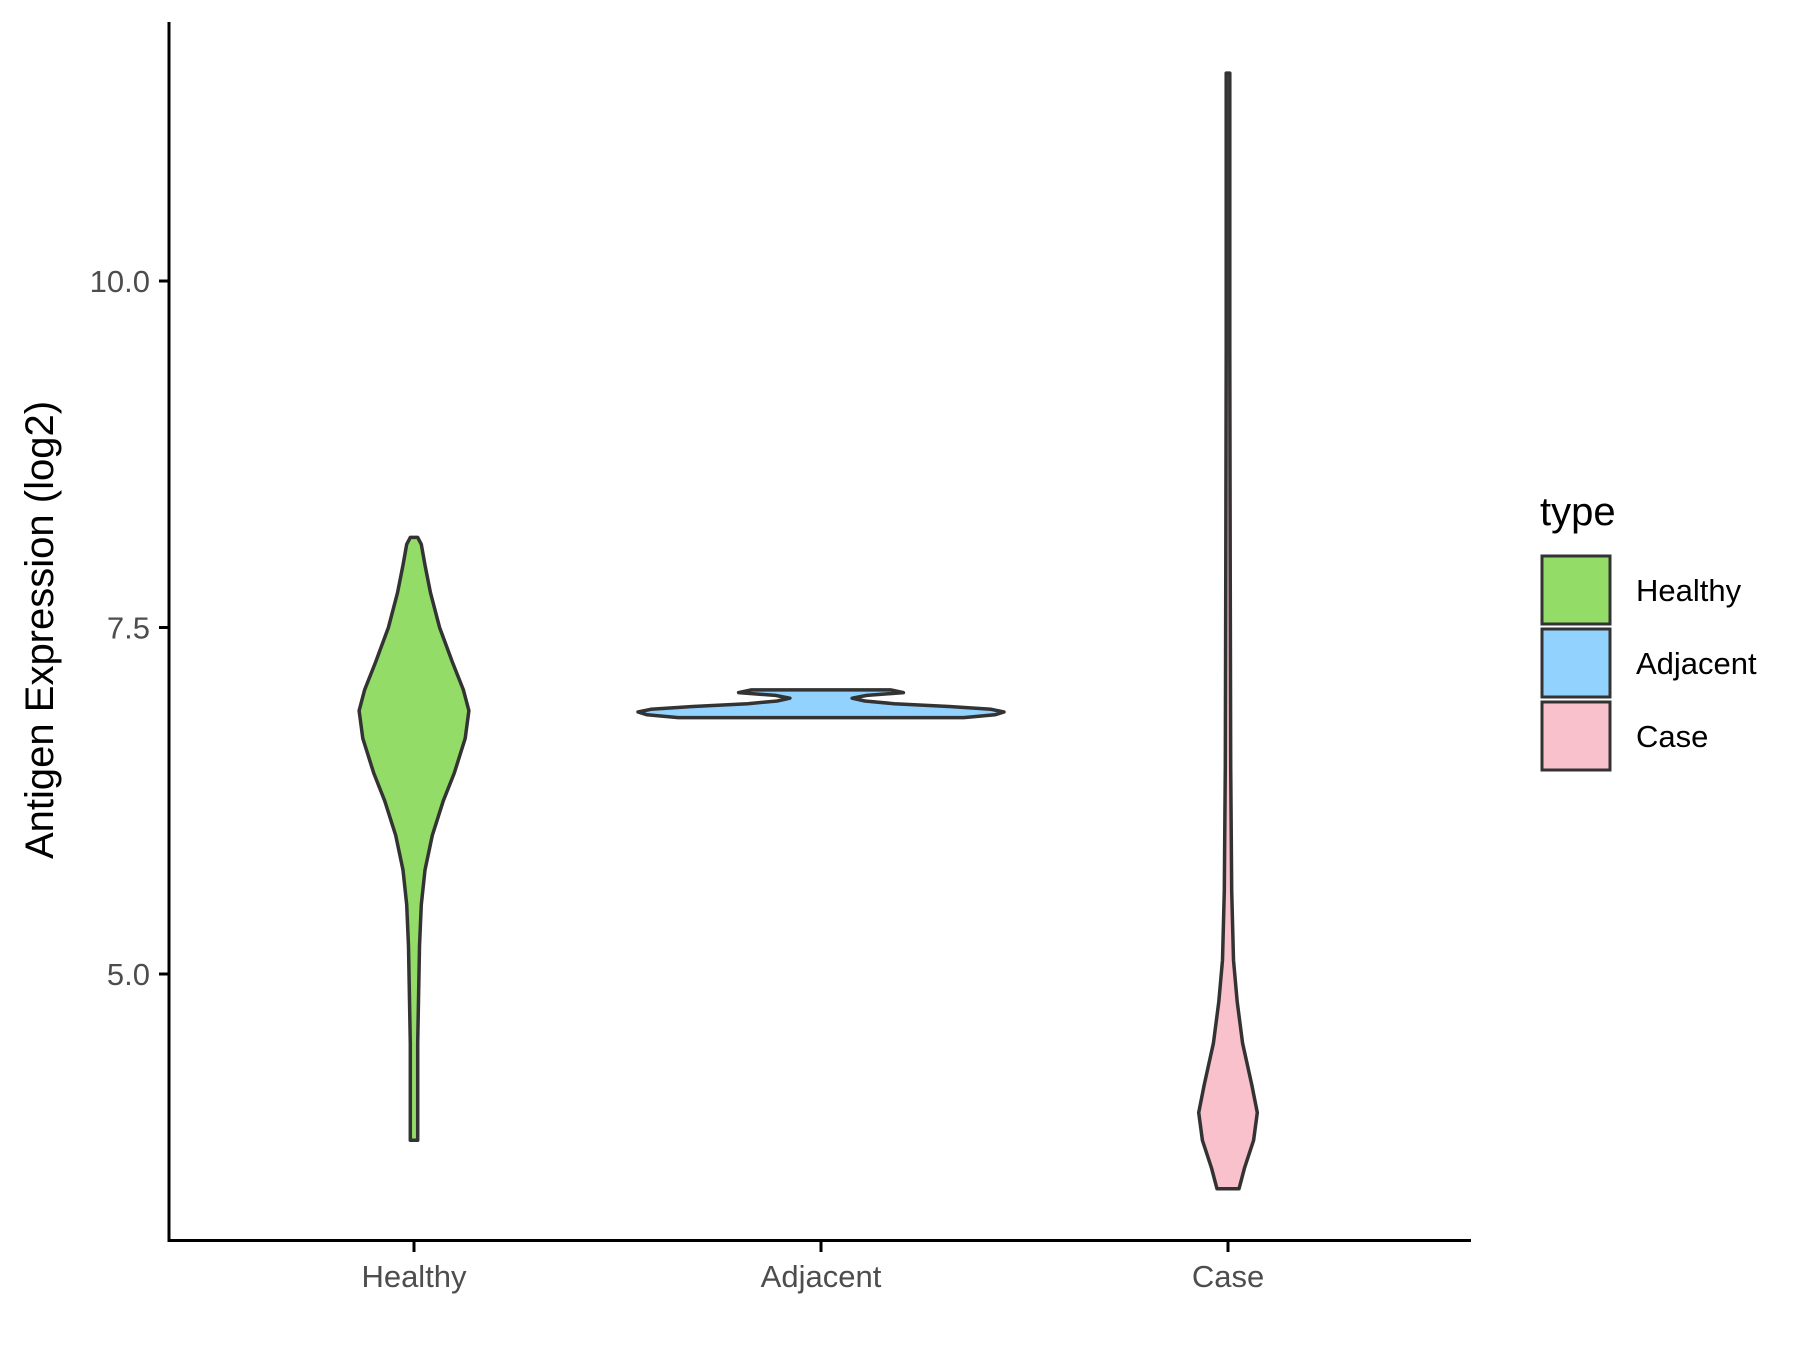 This screenshot has width=1800, height=1350. What do you see at coordinates (1672, 736) in the screenshot?
I see `legend-label-case: Case` at bounding box center [1672, 736].